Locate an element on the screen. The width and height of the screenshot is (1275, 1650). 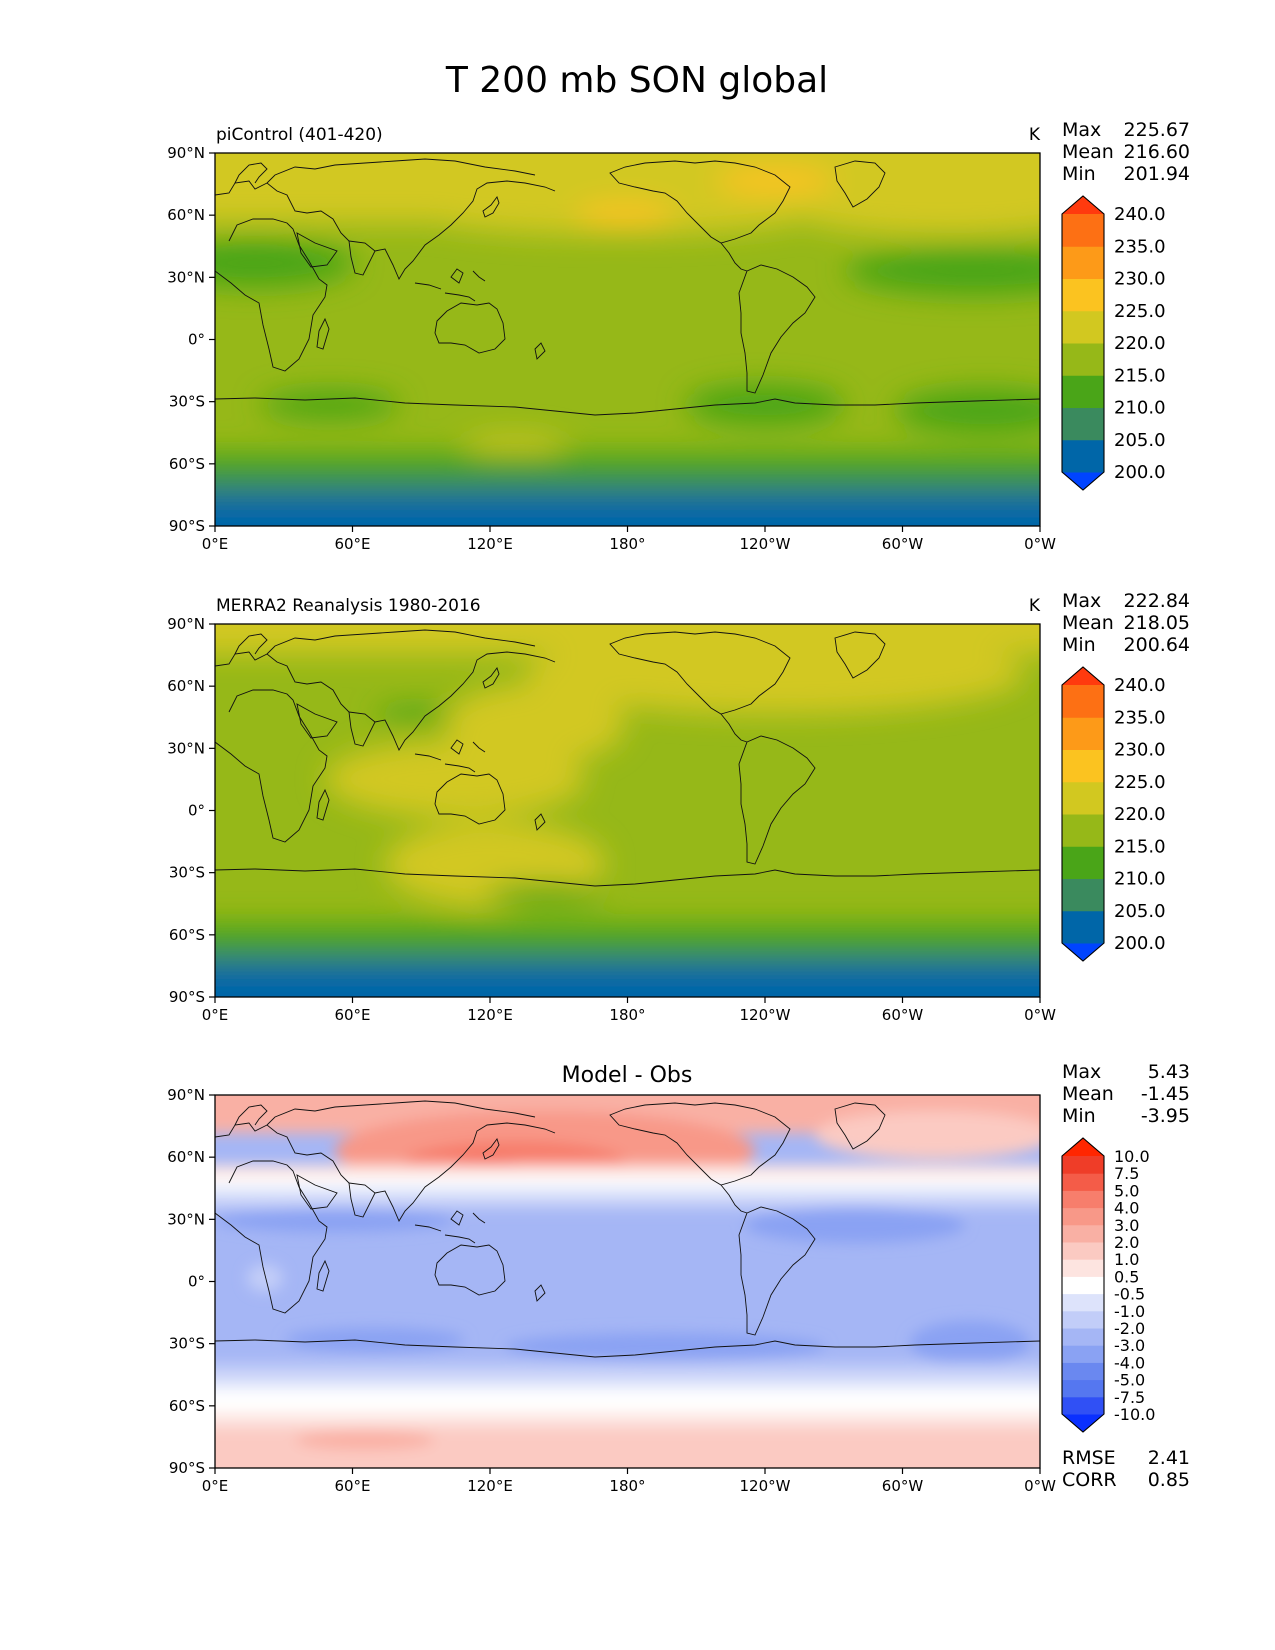
colorbar-label: 205.0 is located at coordinates (1140, 911).